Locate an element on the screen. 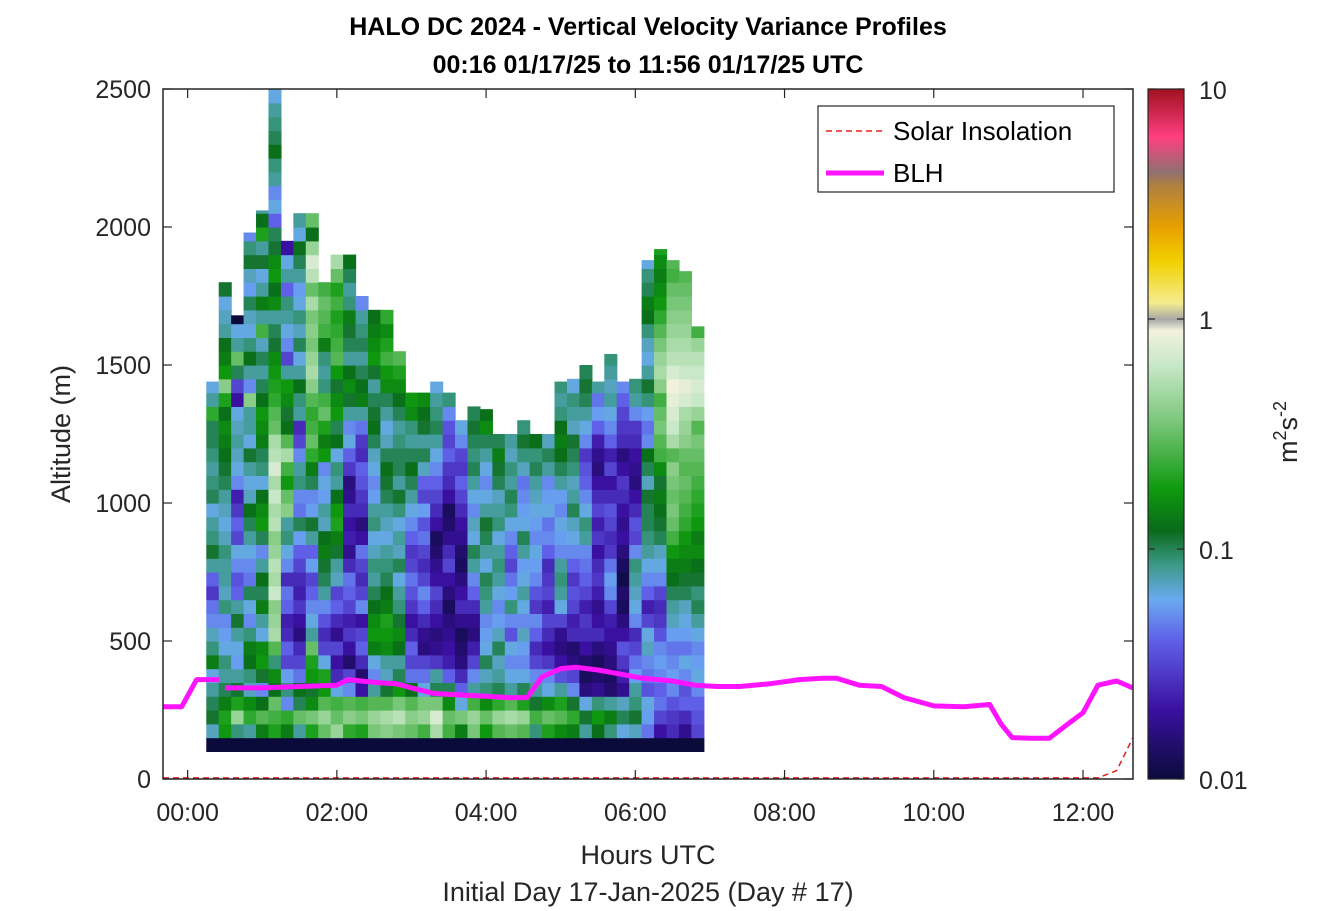 The width and height of the screenshot is (1343, 911). colorbar-strip is located at coordinates (1166, 434).